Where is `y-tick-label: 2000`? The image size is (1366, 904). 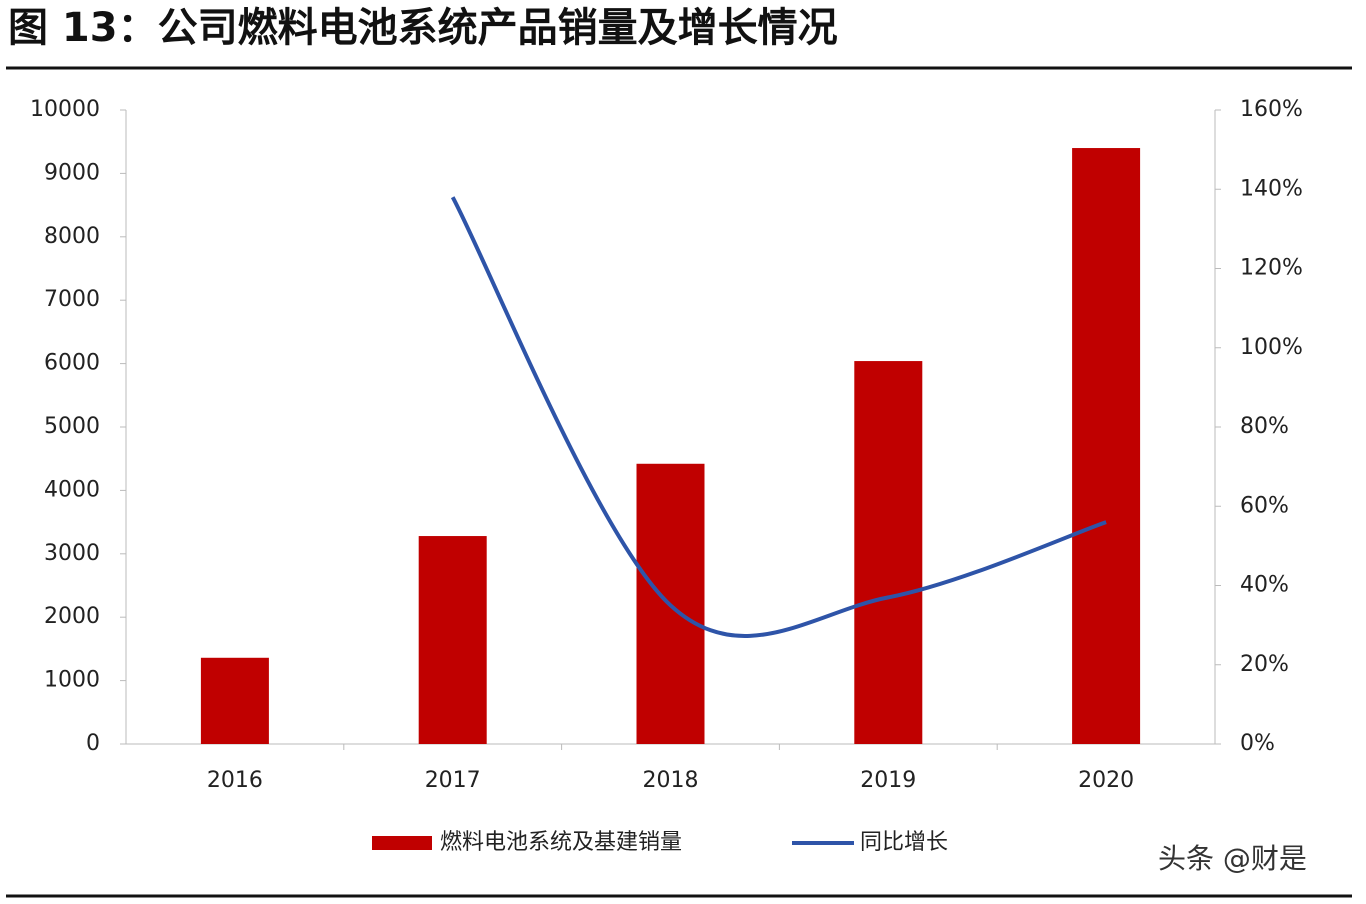
y-tick-label: 2000 is located at coordinates (72, 616).